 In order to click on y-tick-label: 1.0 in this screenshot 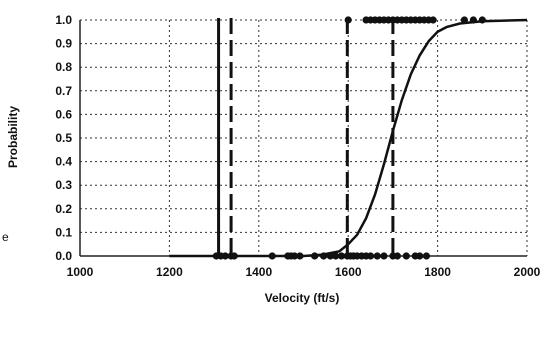, I will do `click(63, 20)`.